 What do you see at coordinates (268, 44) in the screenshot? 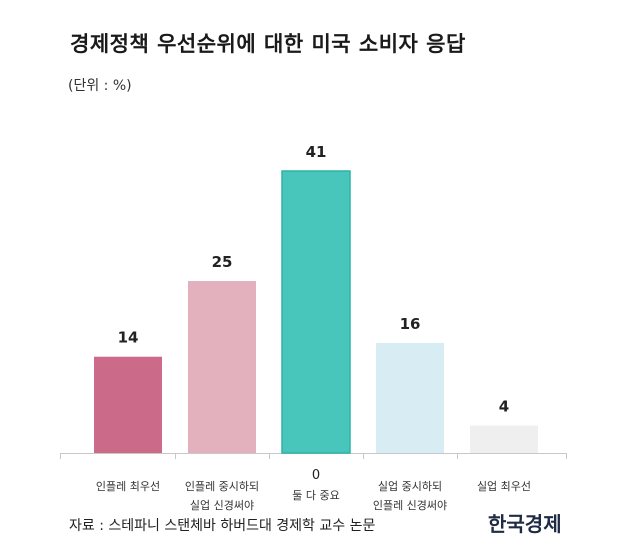
I see `chart-title: 경제정책 우선순위에 대한 미국 소비자 응답` at bounding box center [268, 44].